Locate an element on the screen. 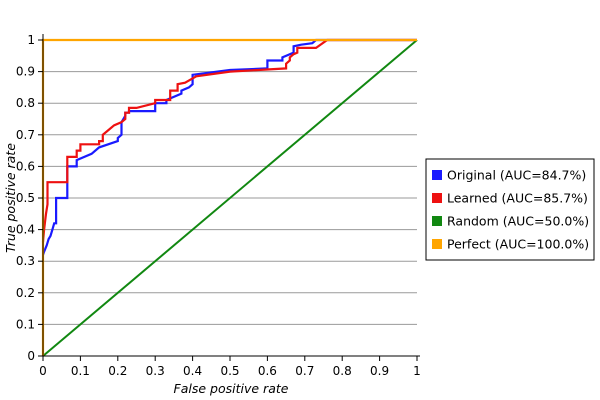 The height and width of the screenshot is (400, 600). y-tick-label-7: 0.7 is located at coordinates (25, 135).